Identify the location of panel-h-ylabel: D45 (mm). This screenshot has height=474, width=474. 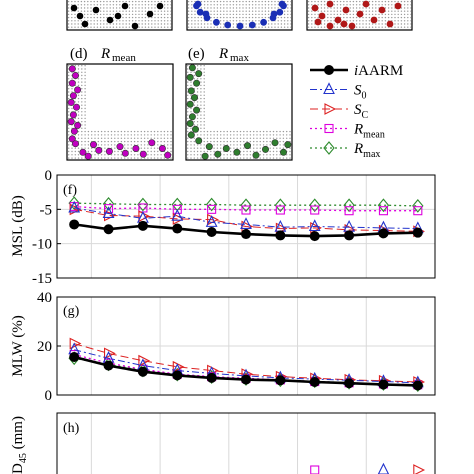
(19, 445).